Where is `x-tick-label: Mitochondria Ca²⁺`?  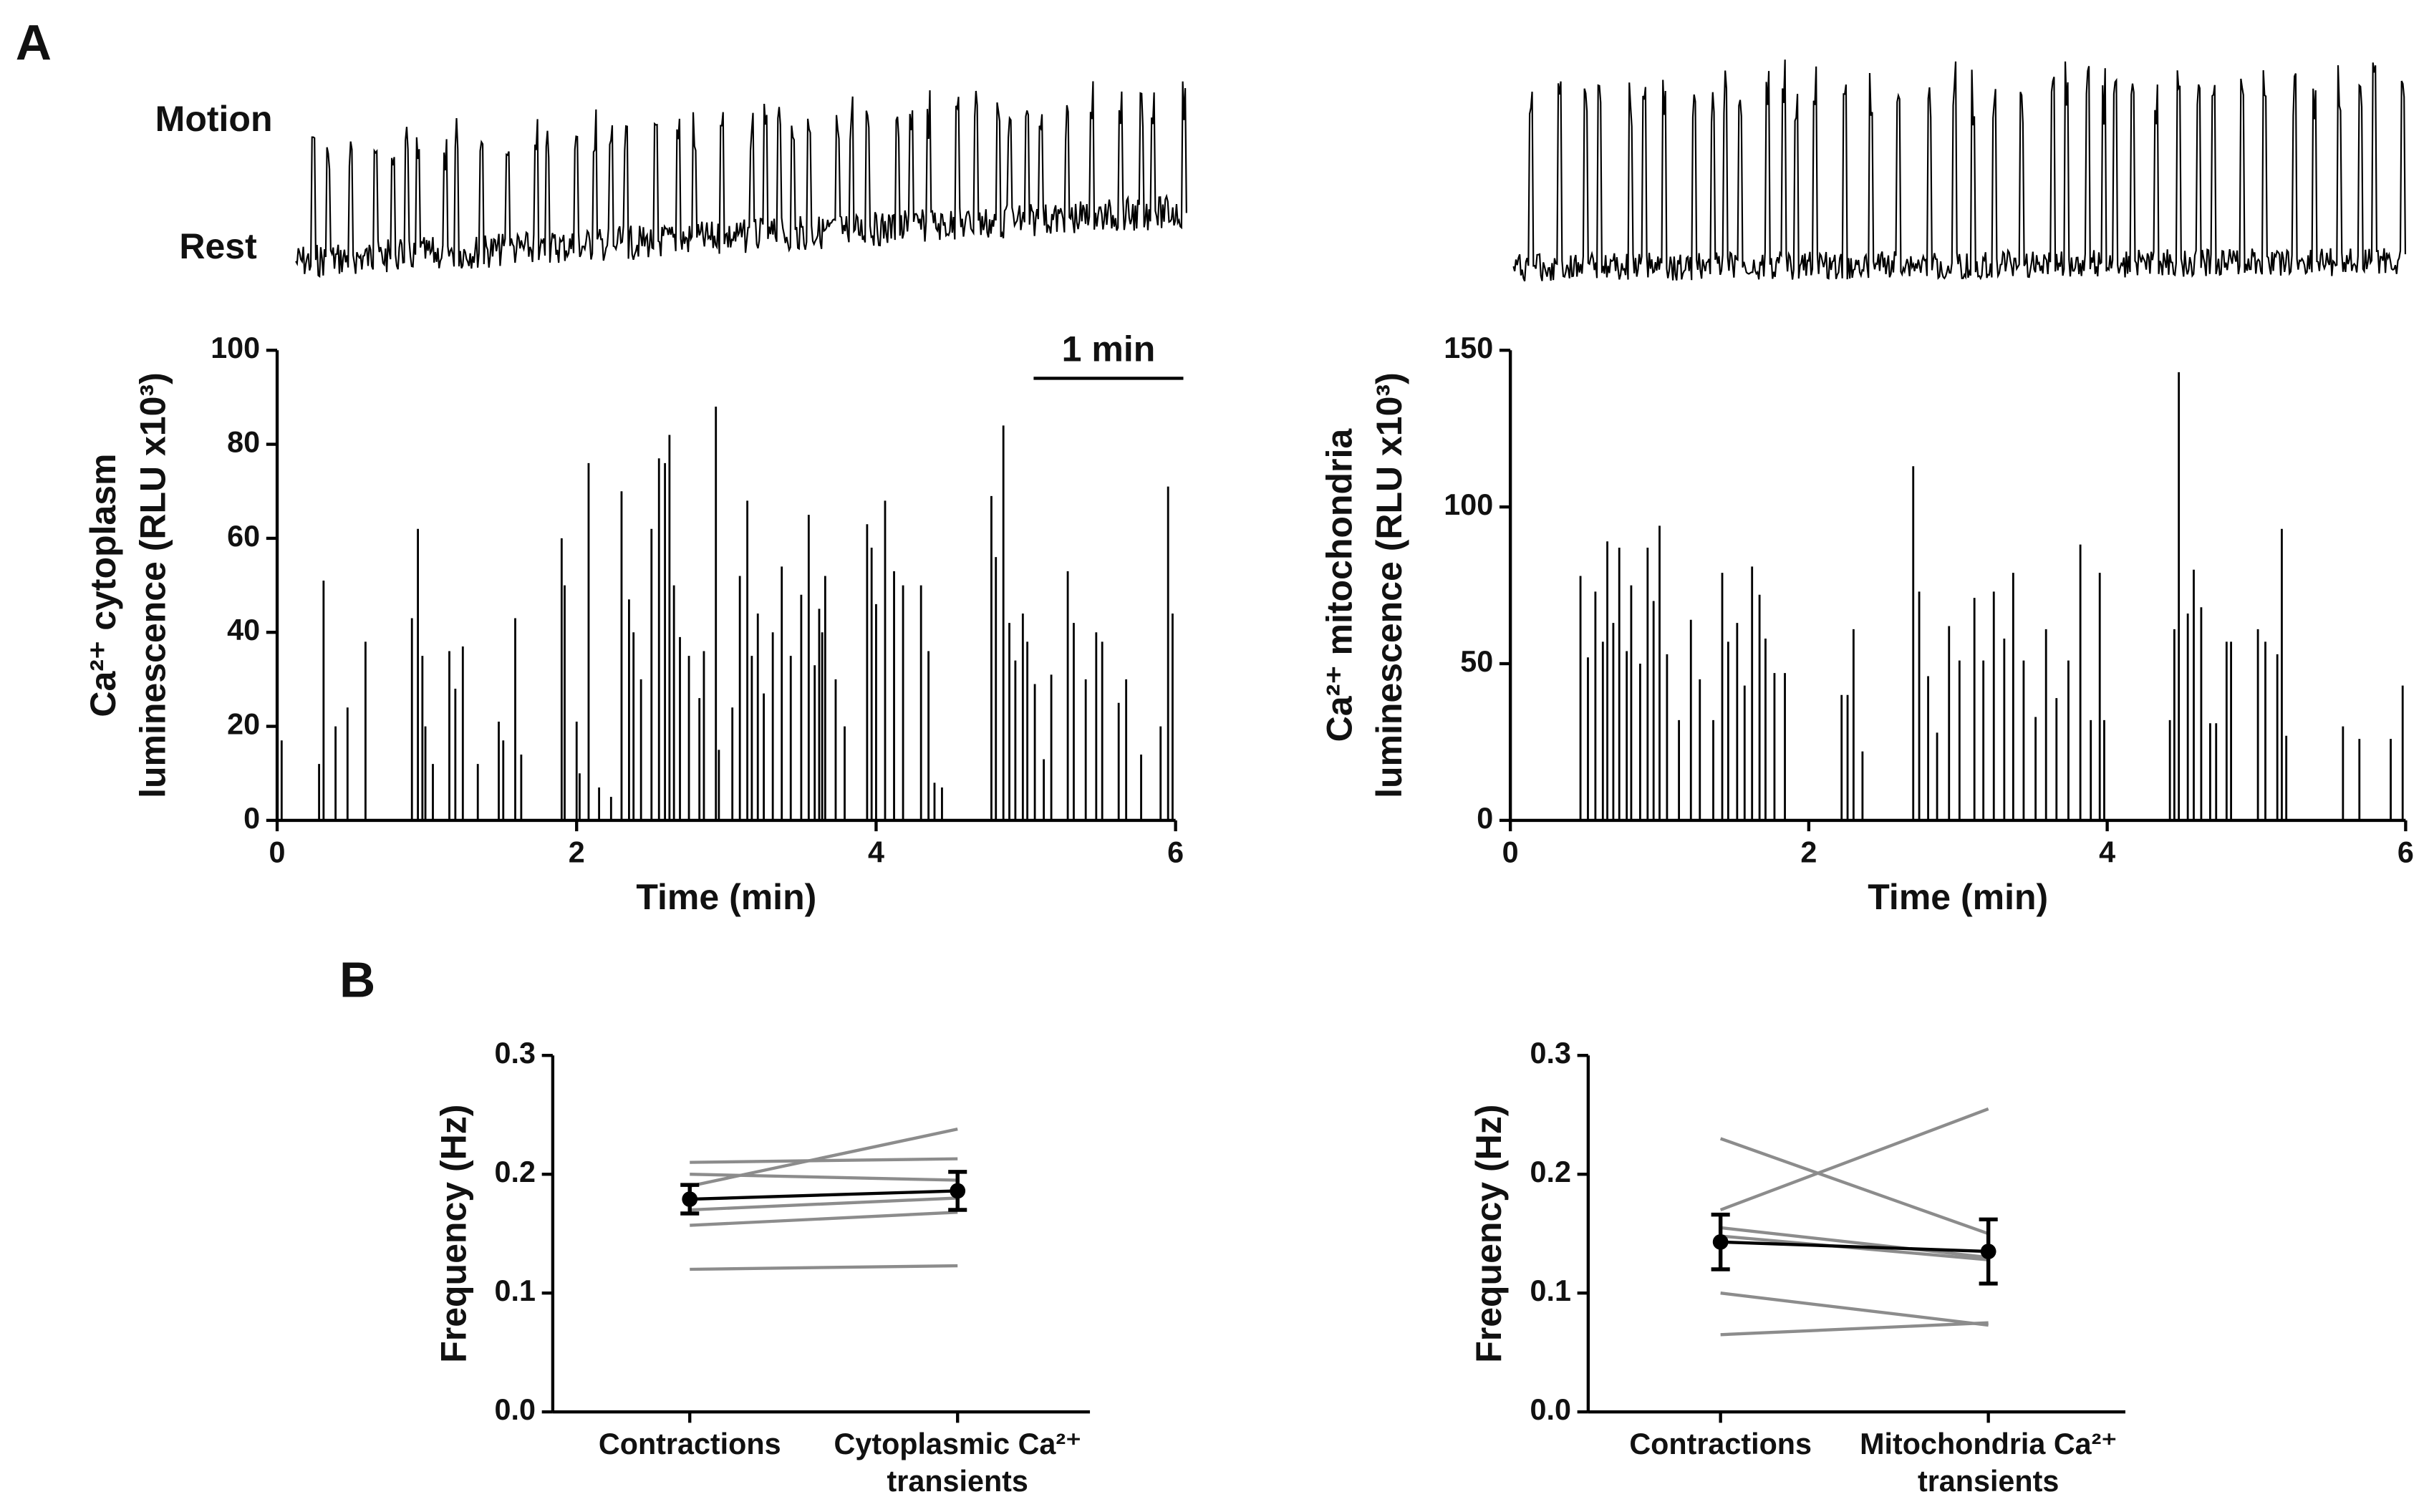 x-tick-label: Mitochondria Ca²⁺ is located at coordinates (1988, 1444).